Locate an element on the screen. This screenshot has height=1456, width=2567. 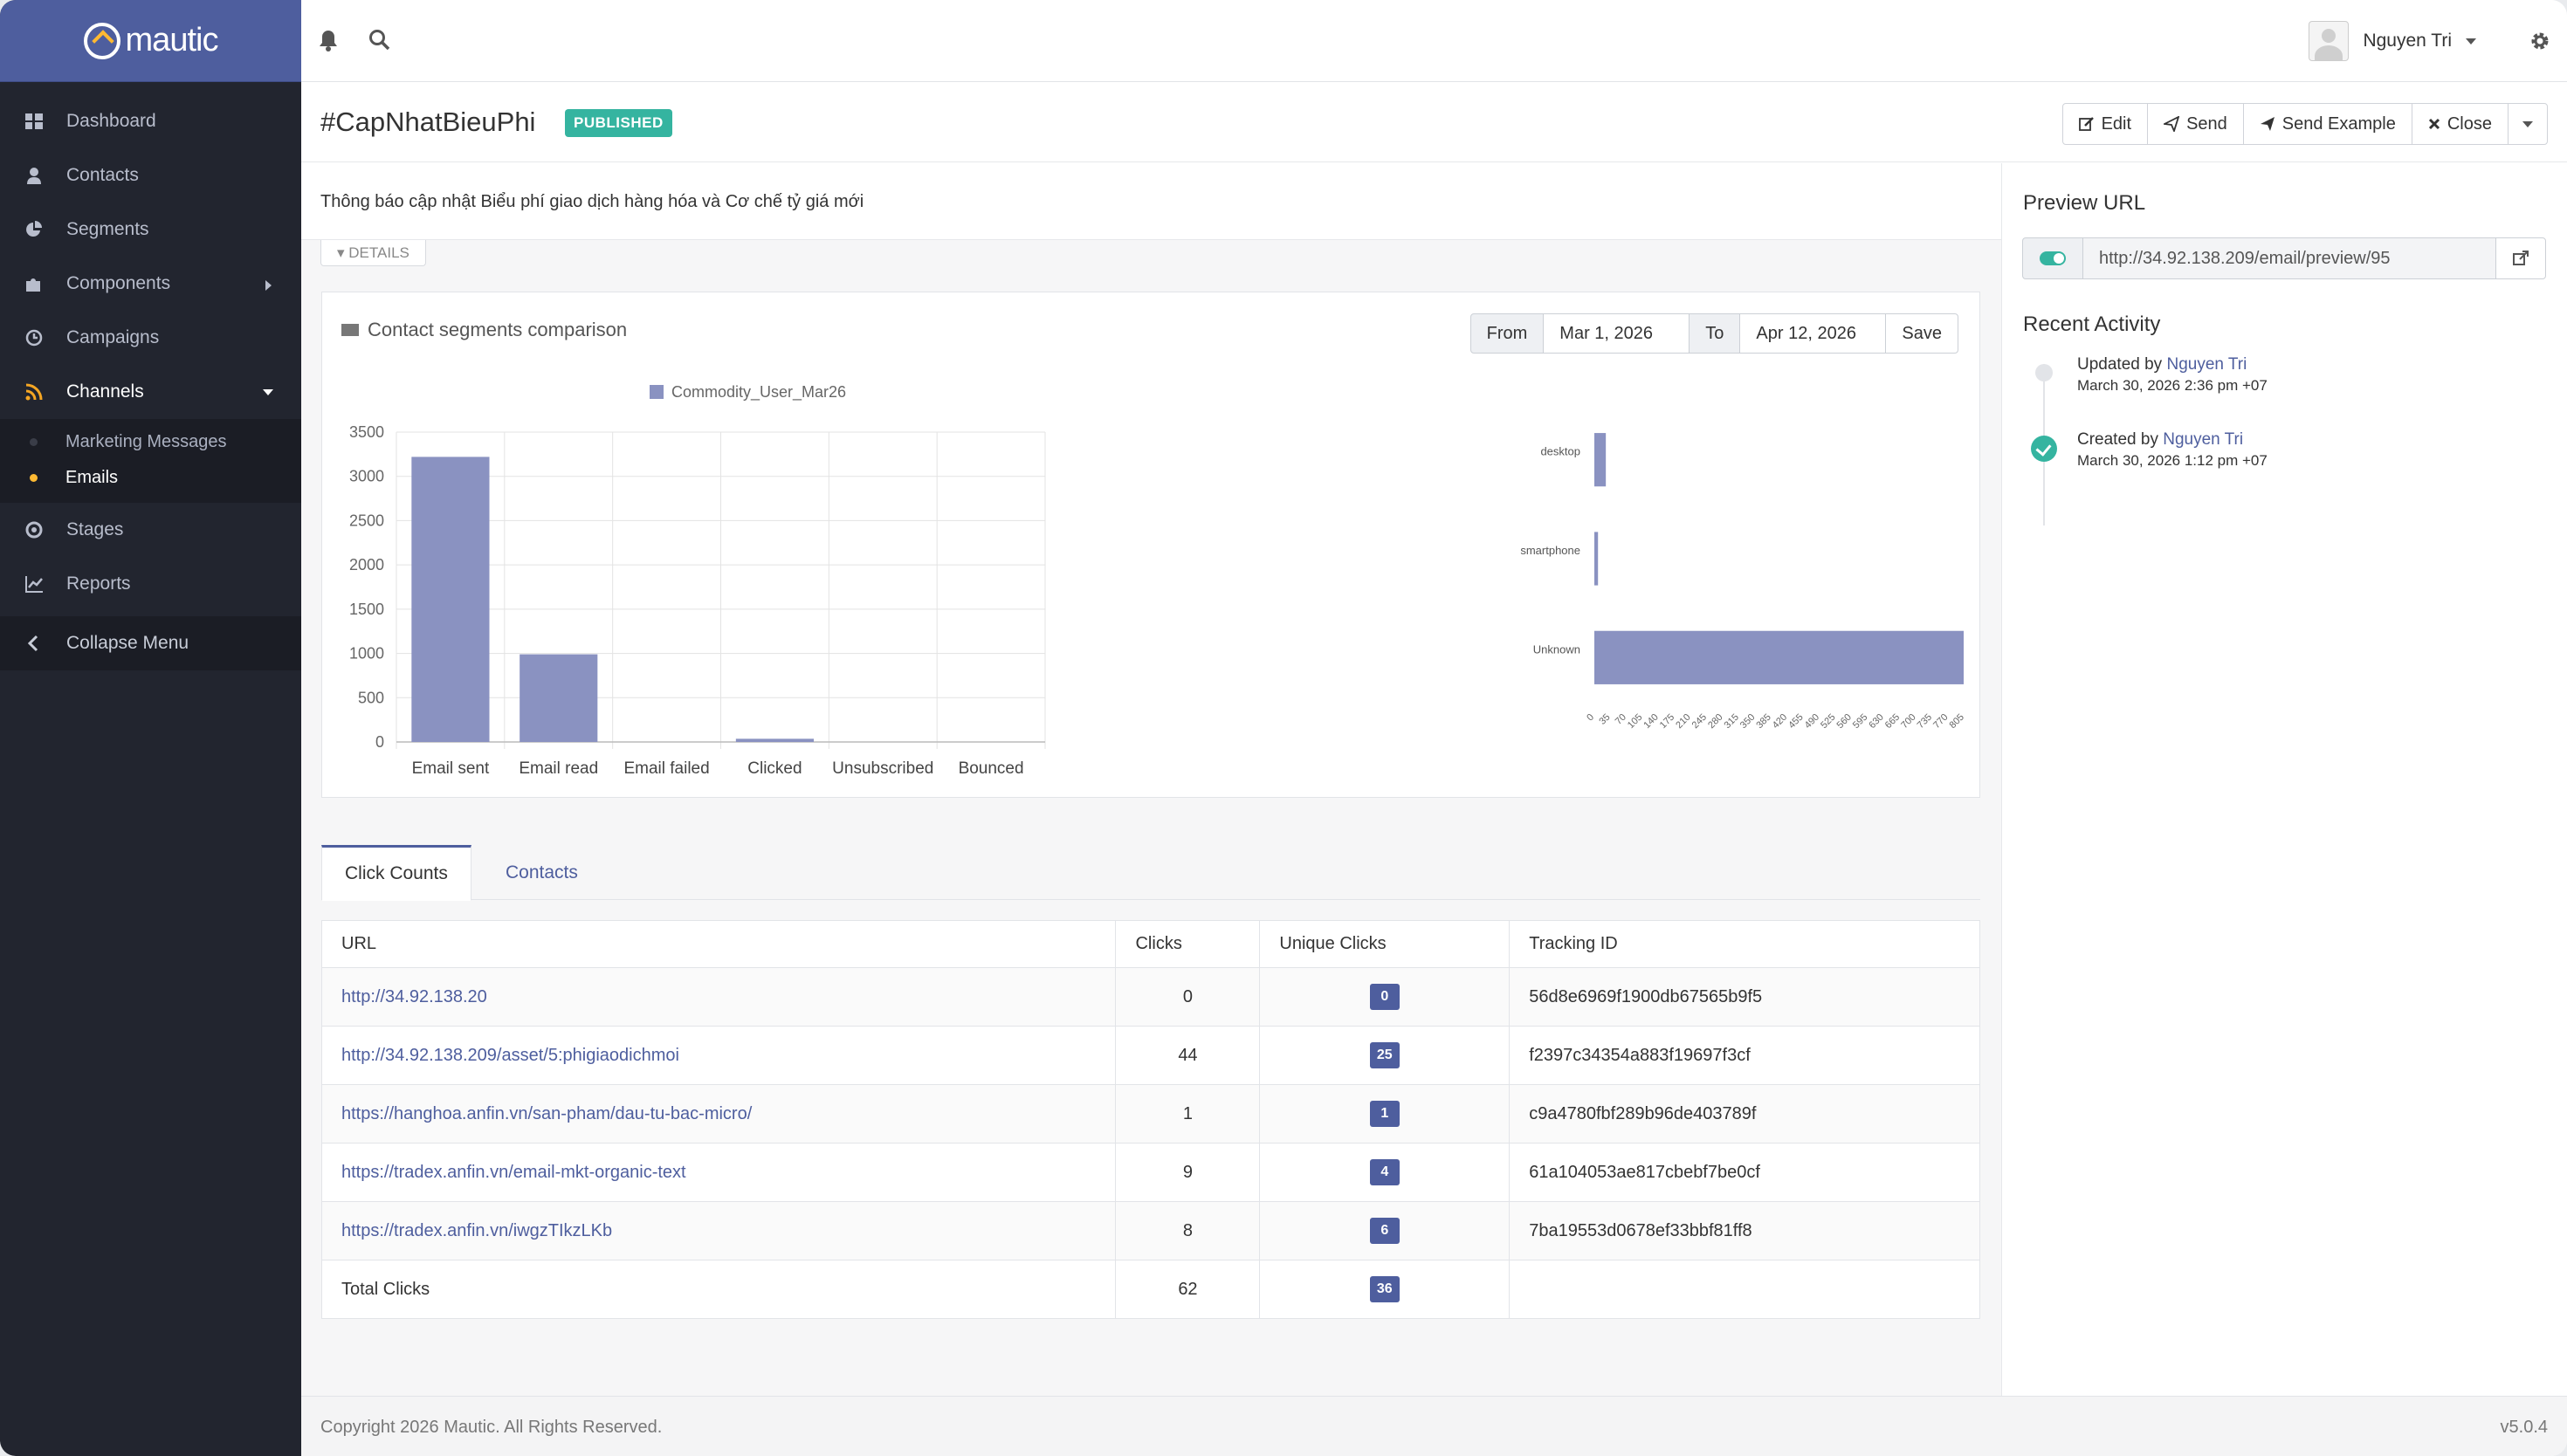
preview-url-title: Preview URL is located at coordinates (2084, 203).